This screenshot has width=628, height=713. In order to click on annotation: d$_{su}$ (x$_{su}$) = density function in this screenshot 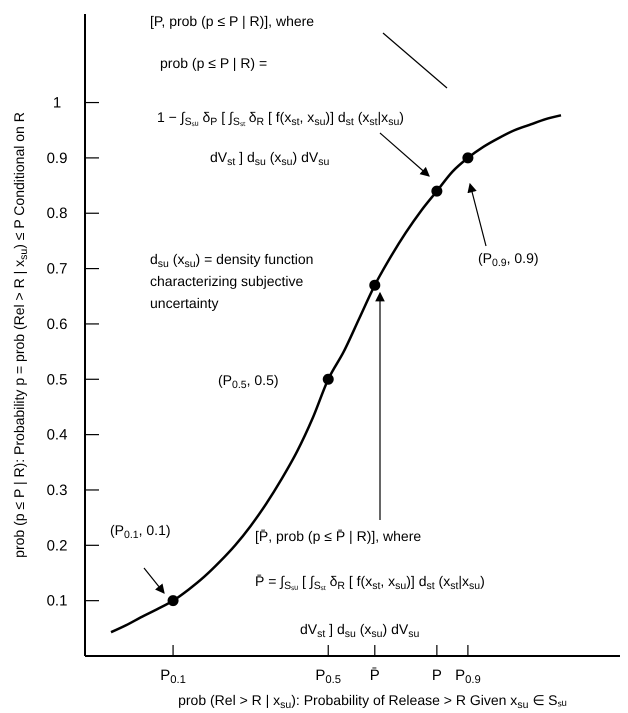, I will do `click(232, 260)`.